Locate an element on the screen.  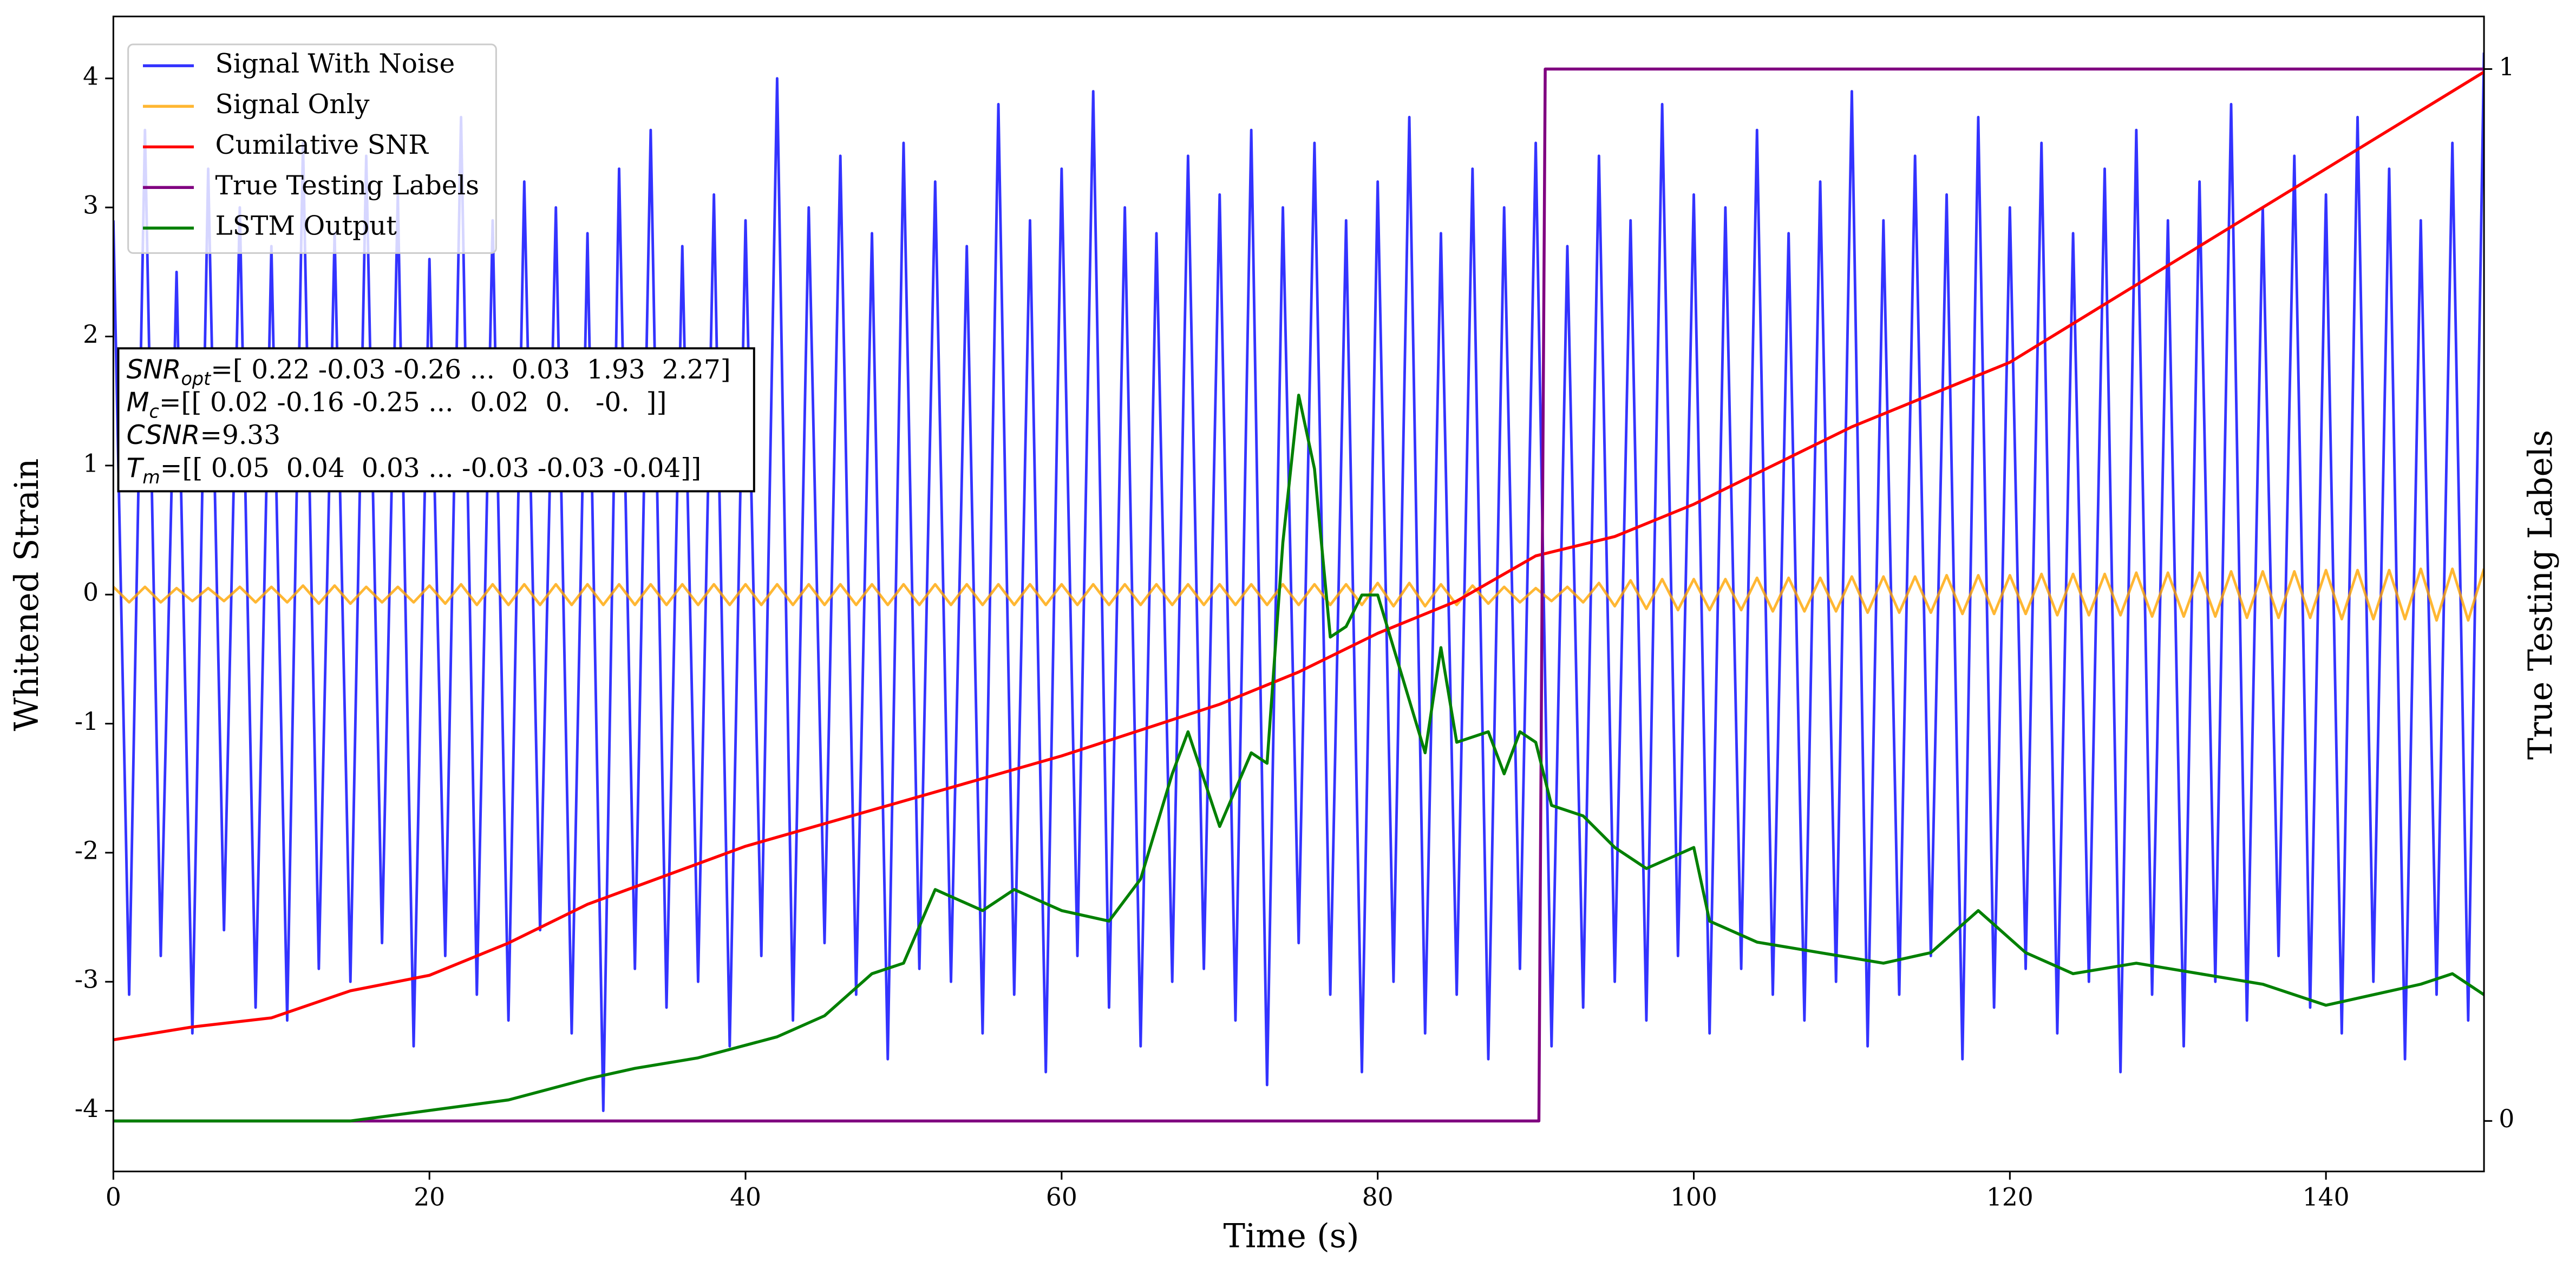
y-tick-label: -1 is located at coordinates (87, 721).